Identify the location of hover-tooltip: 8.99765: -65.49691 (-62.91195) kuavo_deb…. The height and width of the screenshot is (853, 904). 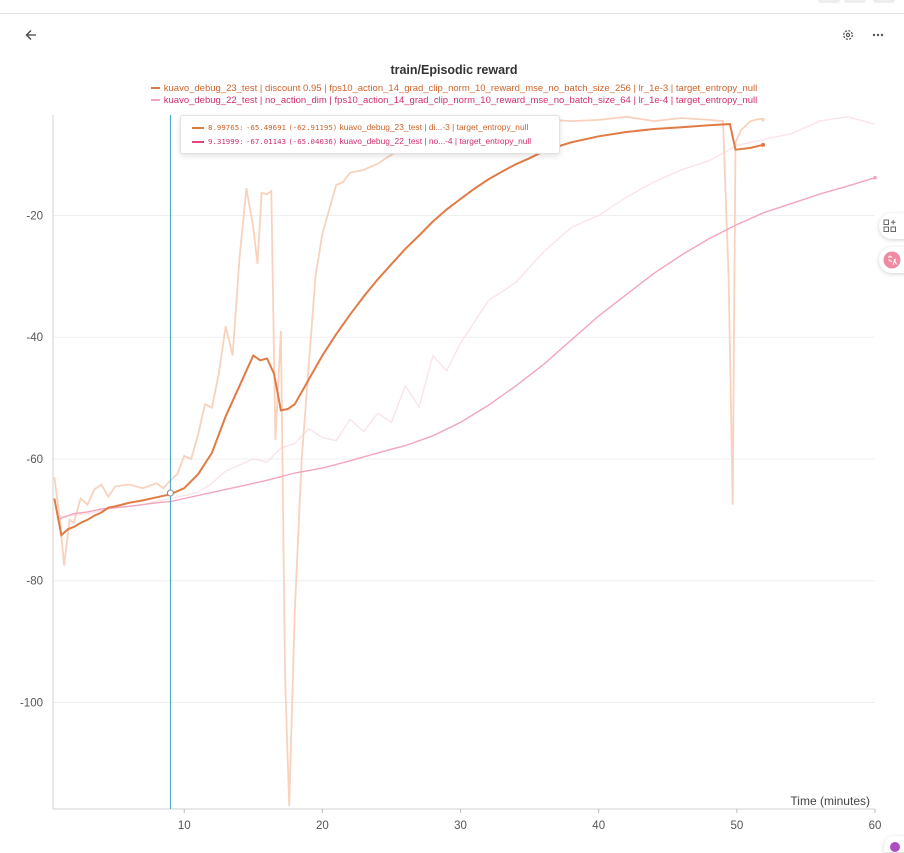
(370, 134).